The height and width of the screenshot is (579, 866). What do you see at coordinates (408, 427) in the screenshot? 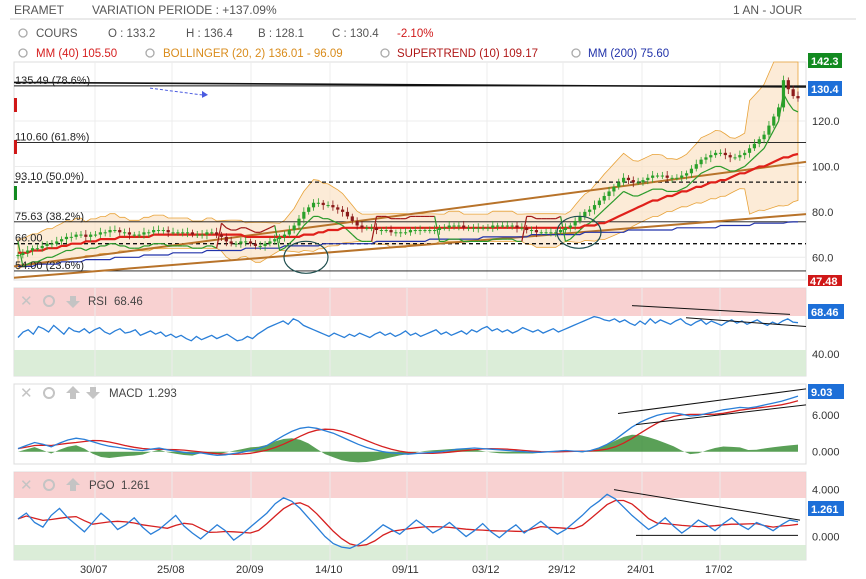
I see `macd-signal-line` at bounding box center [408, 427].